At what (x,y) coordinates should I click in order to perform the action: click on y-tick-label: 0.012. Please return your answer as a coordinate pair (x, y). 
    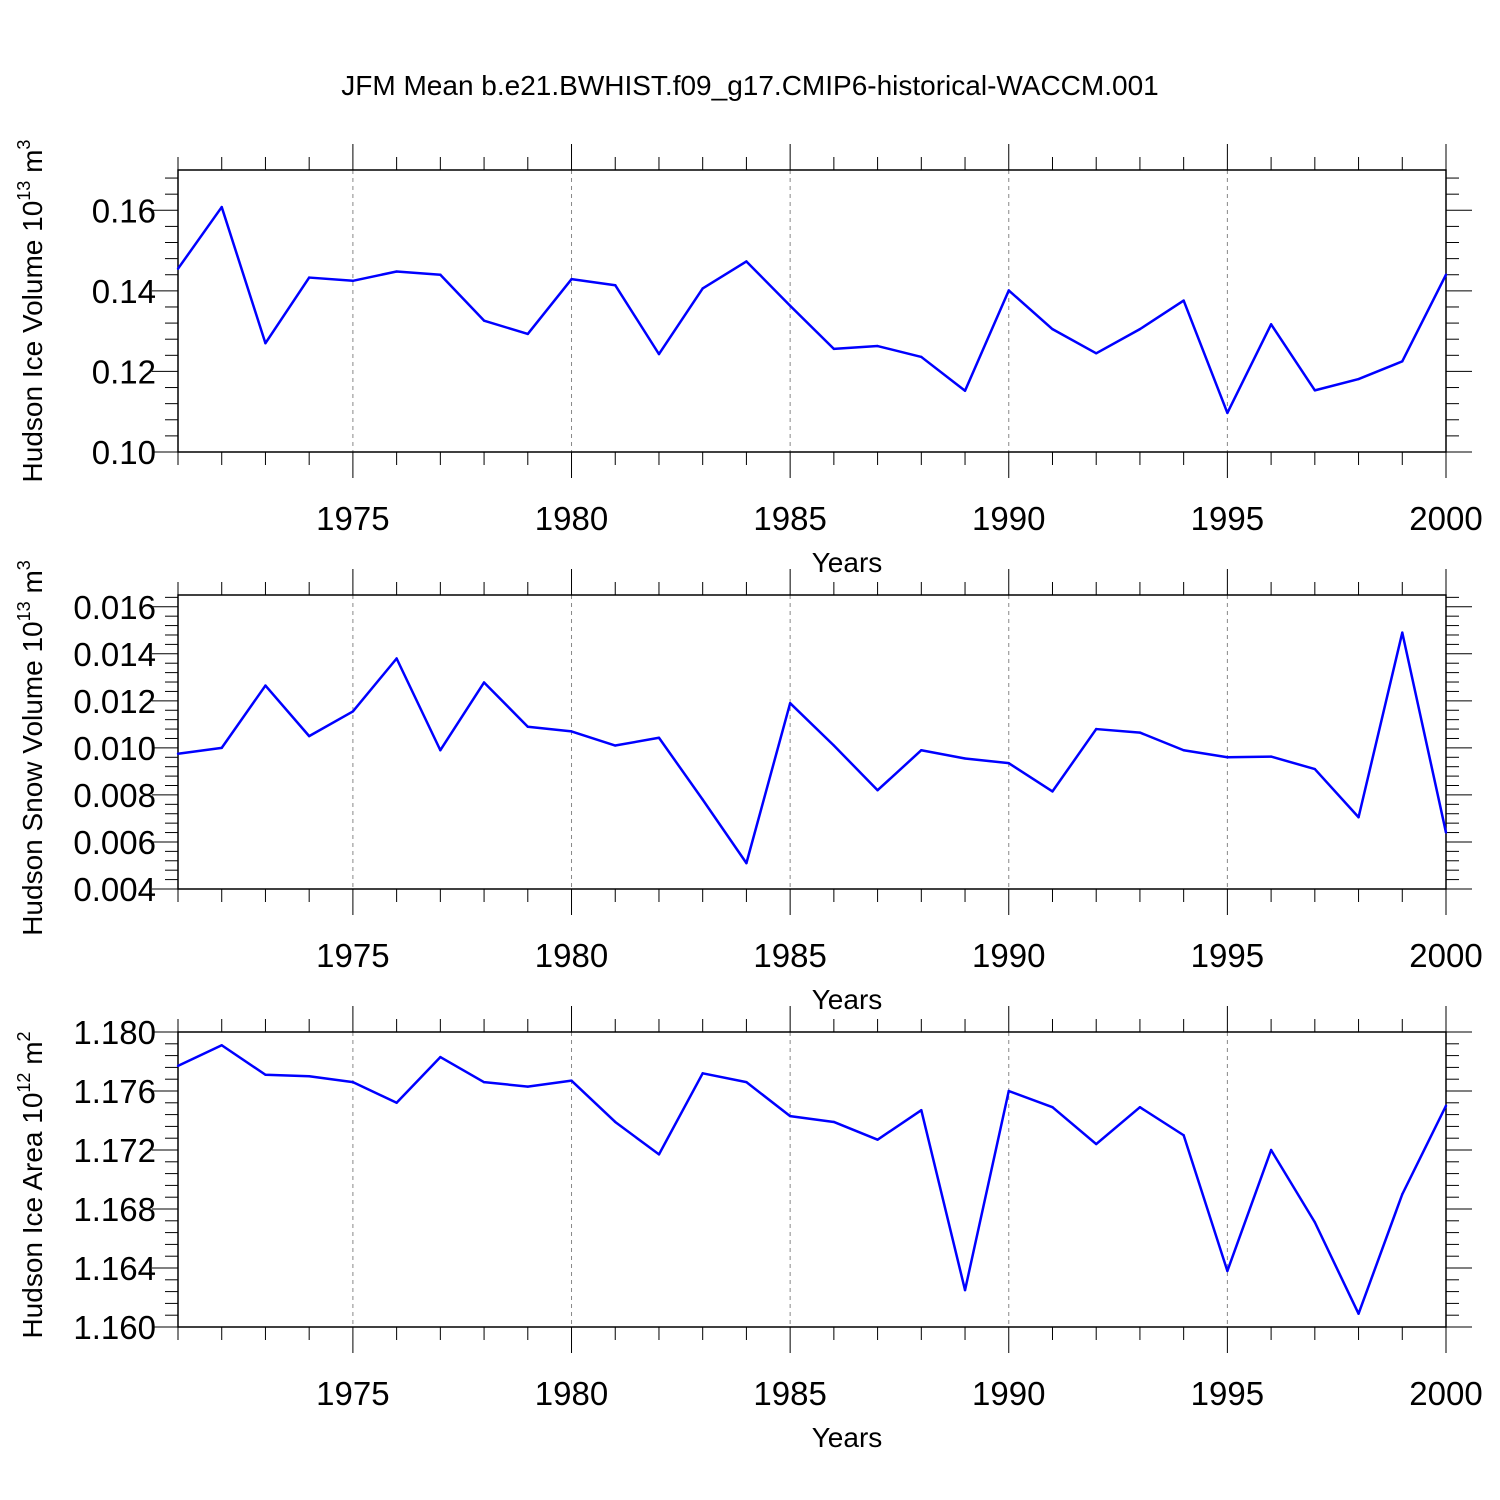
    Looking at the image, I should click on (114, 701).